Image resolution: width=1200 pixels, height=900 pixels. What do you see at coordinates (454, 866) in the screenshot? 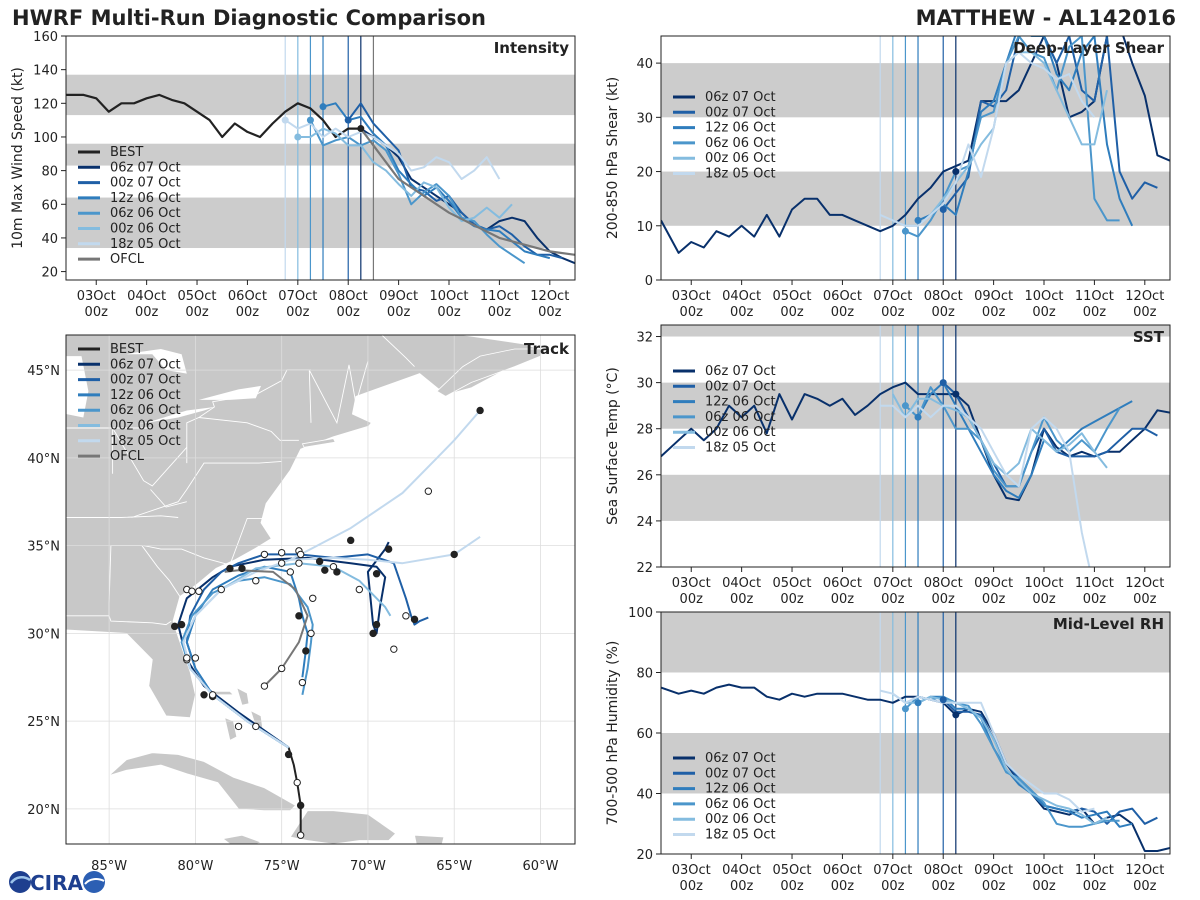
I see `track-lon-label-4: 65°W` at bounding box center [454, 866].